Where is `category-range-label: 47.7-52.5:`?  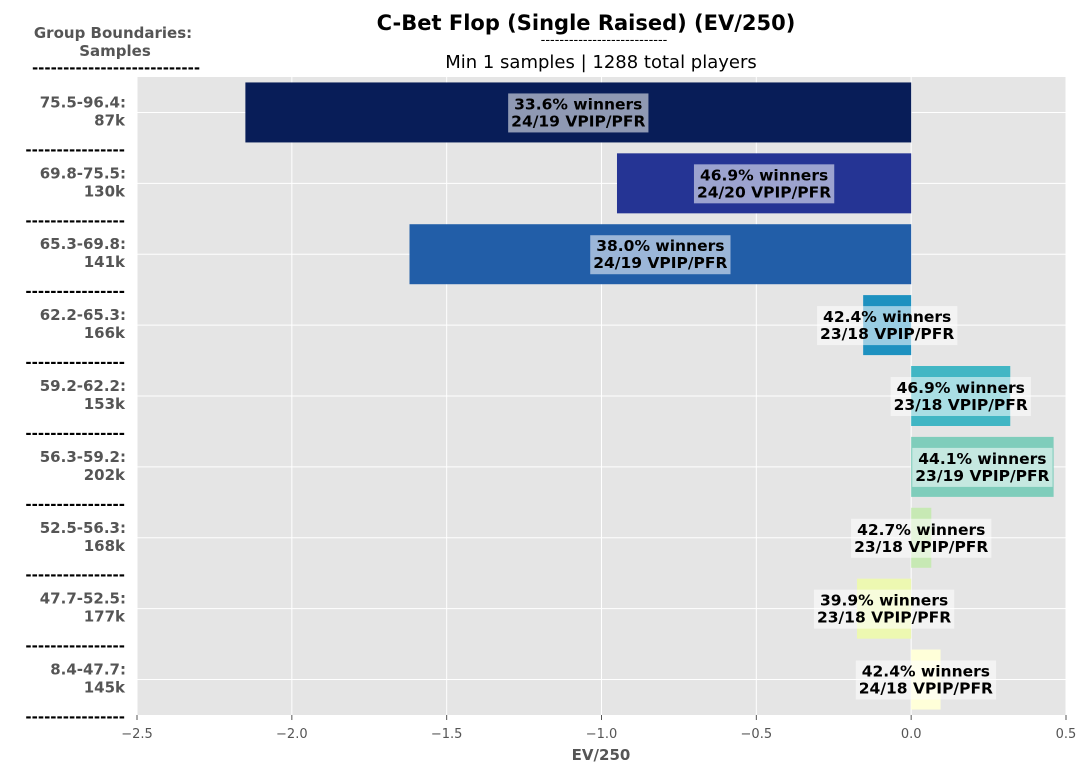
category-range-label: 47.7-52.5: is located at coordinates (83, 599).